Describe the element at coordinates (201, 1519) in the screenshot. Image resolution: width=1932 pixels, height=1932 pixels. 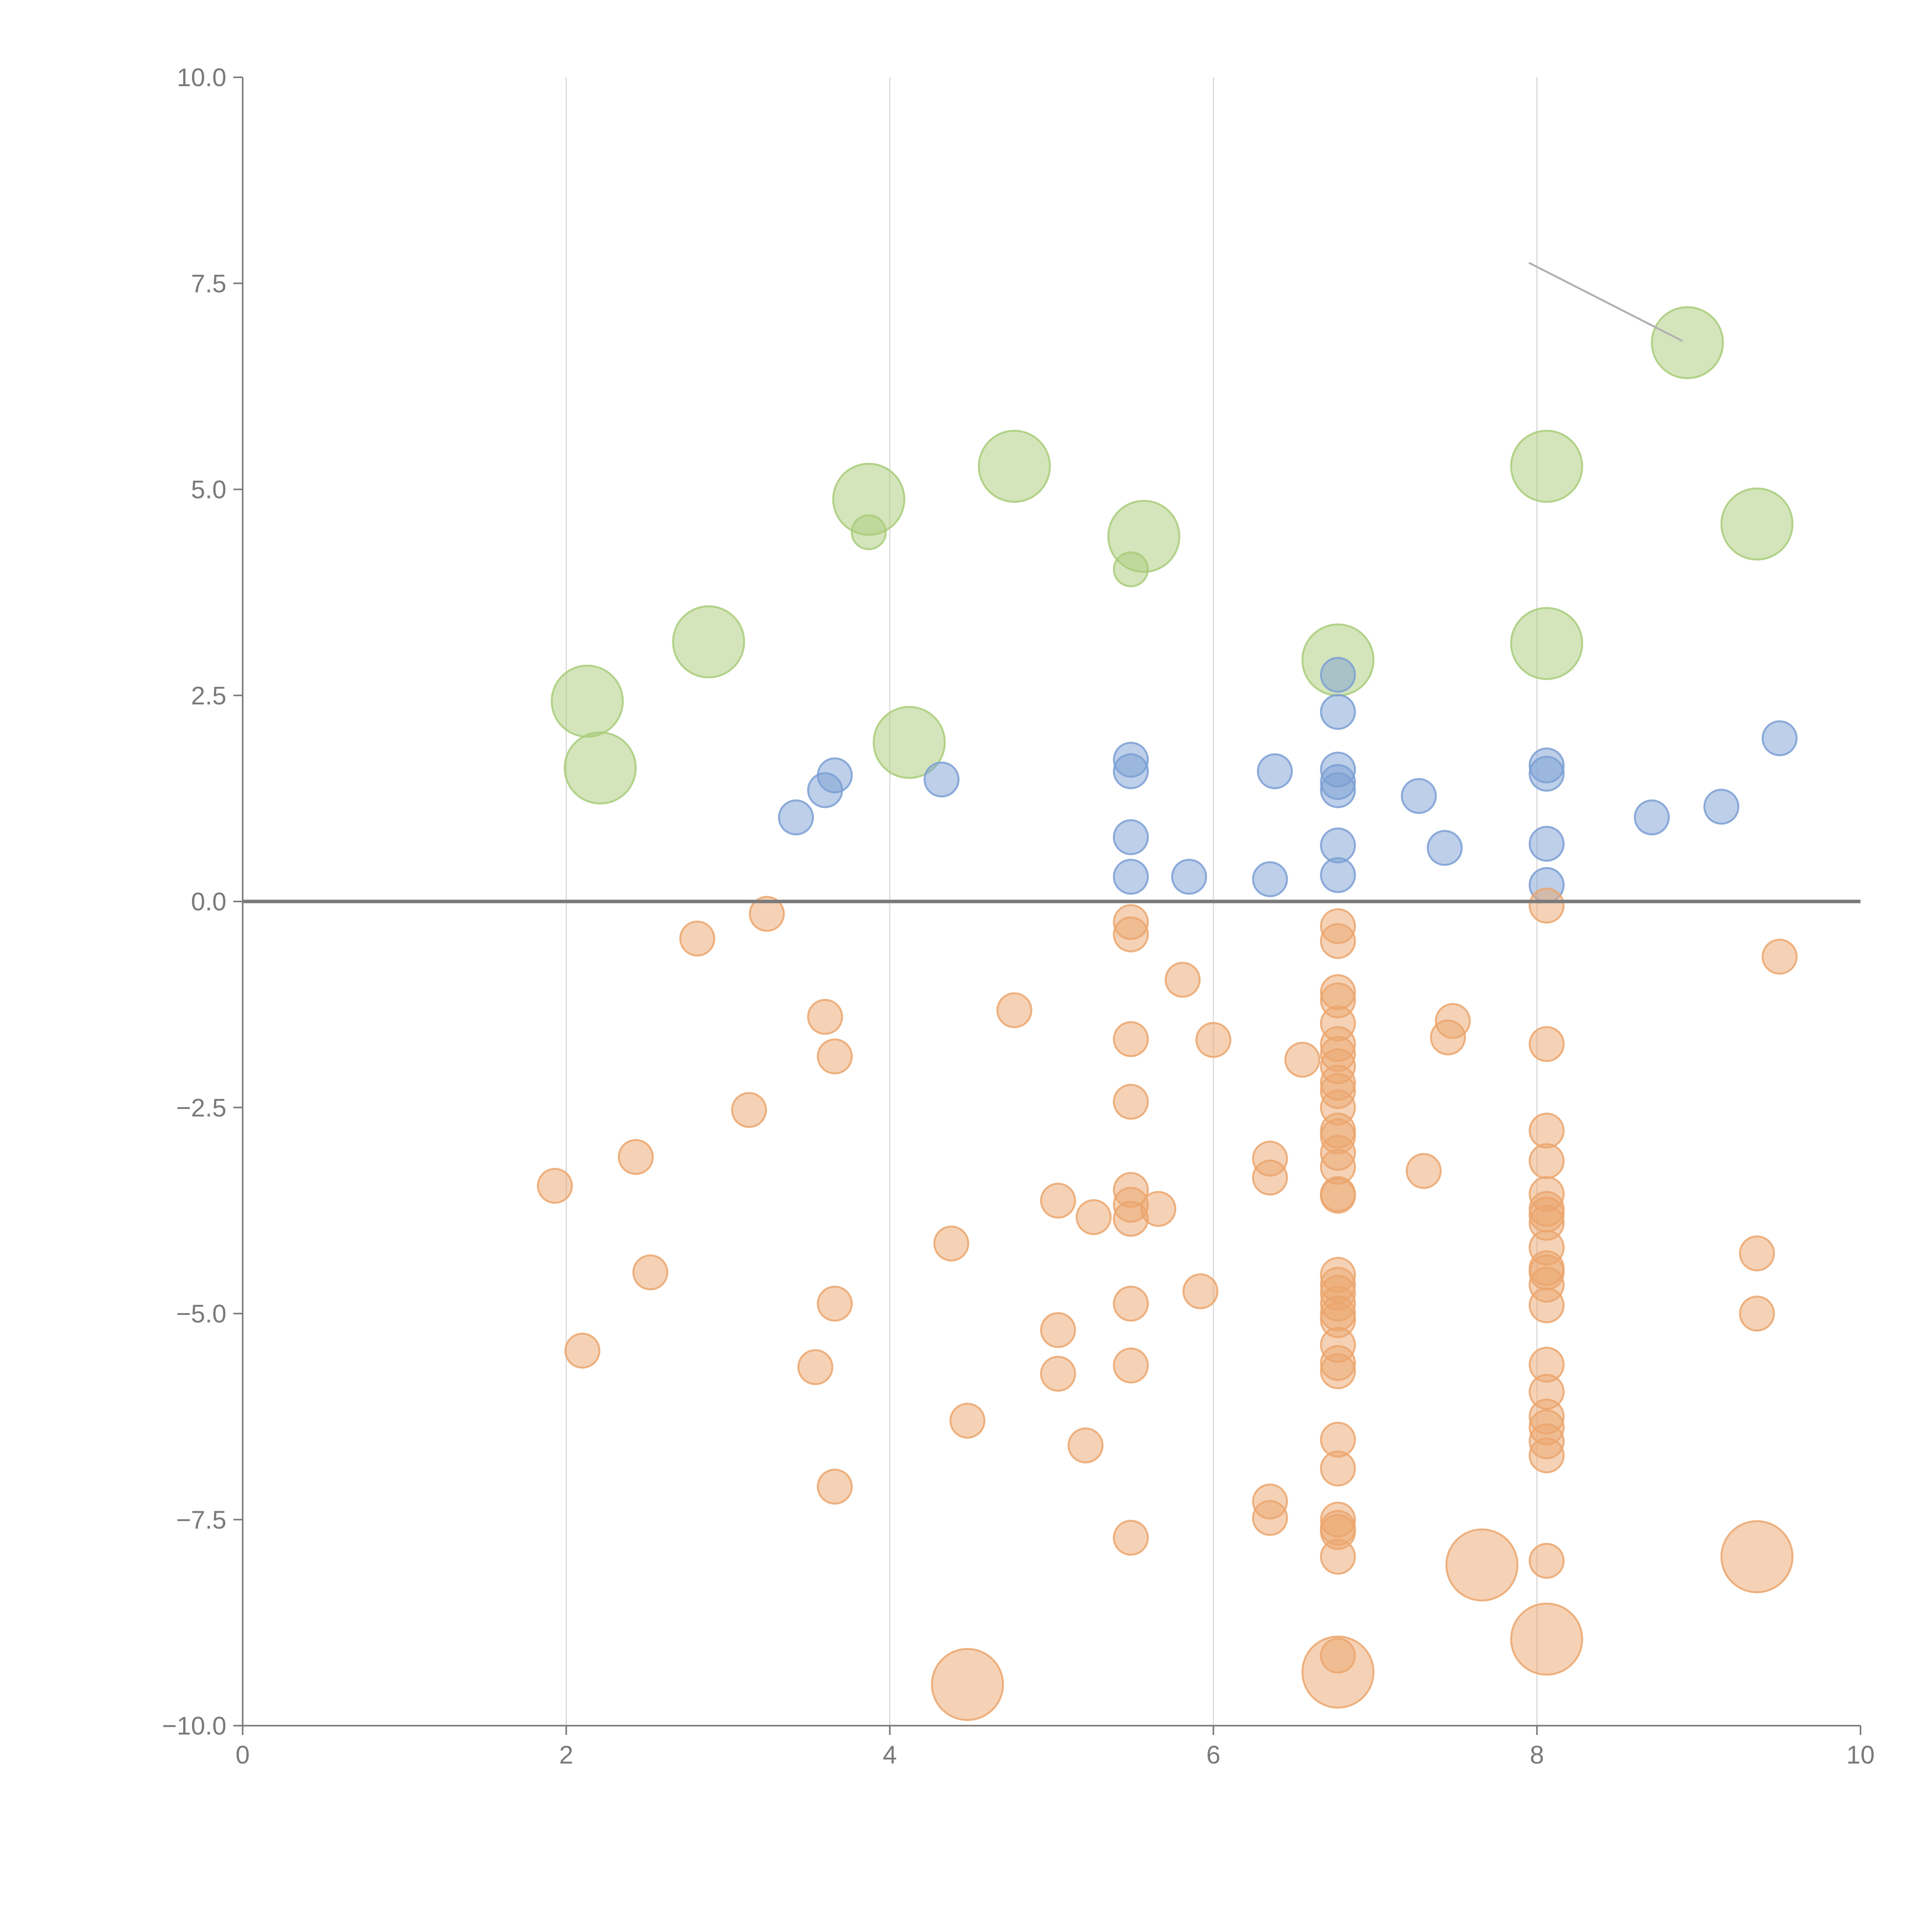
I see `y-tick-label: −7.5` at that location.